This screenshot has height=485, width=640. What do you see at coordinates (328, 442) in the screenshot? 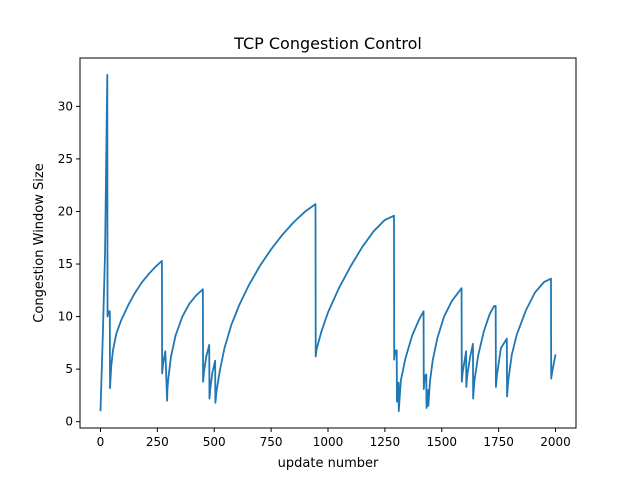
I see `x-tick-label: 1000` at bounding box center [328, 442].